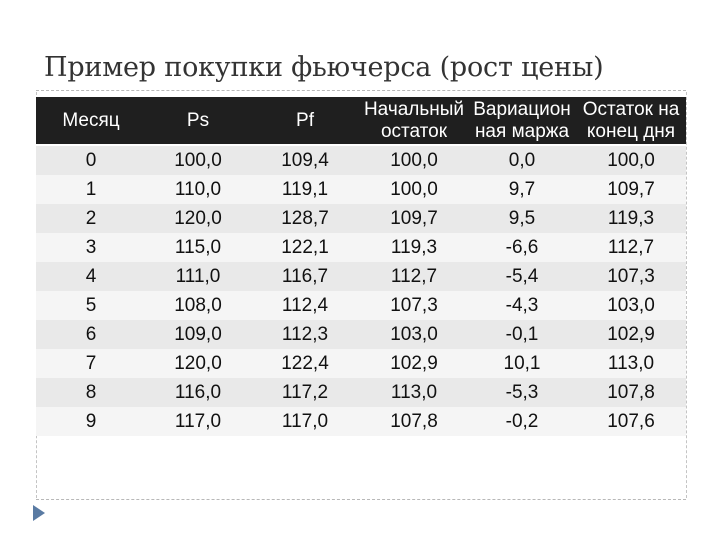 Image resolution: width=720 pixels, height=540 pixels. What do you see at coordinates (414, 392) in the screenshot?
I see `cell-initial-balance: 113,0` at bounding box center [414, 392].